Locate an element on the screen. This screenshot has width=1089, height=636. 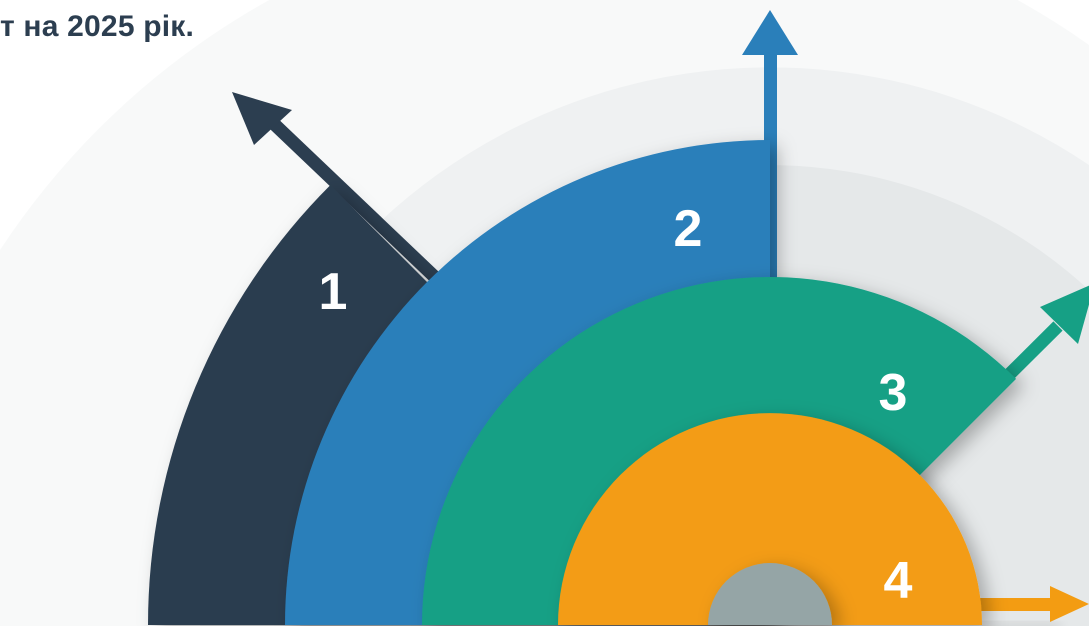
step-4-number: 4 is located at coordinates (898, 581).